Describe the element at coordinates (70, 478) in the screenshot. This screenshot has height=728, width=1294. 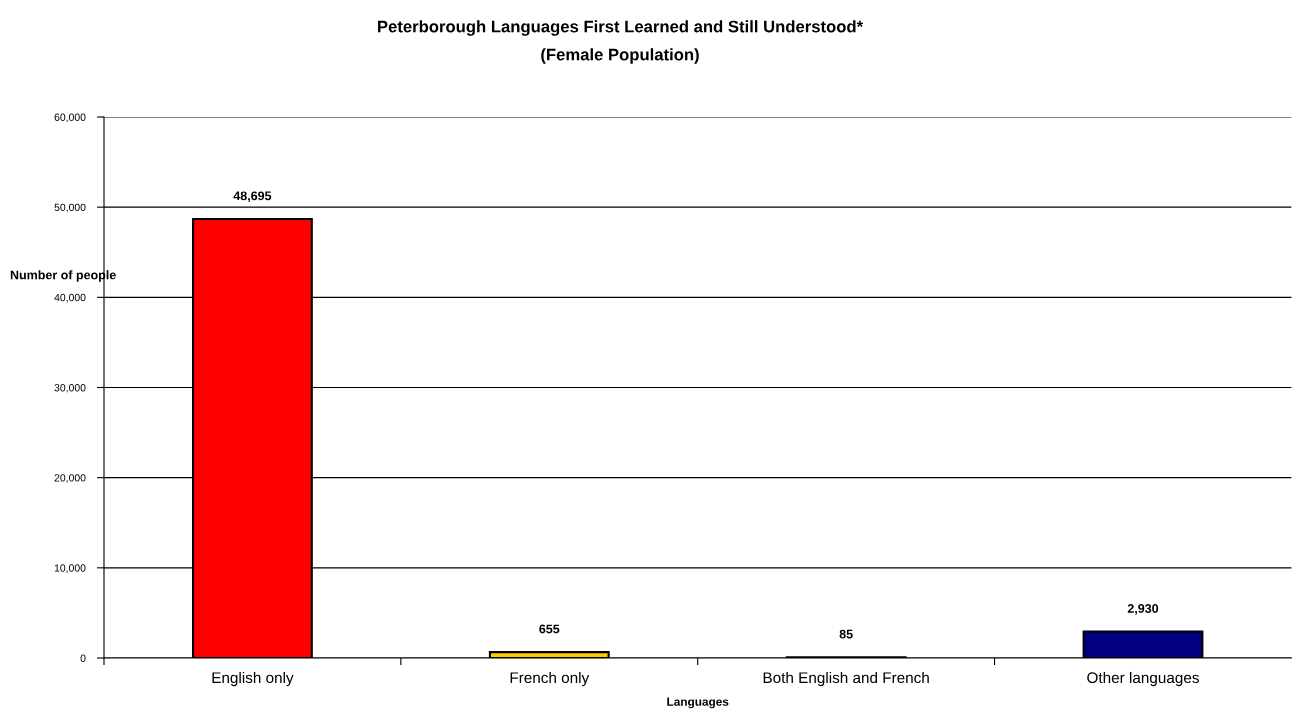
I see `y-tick-label: 20,000` at that location.